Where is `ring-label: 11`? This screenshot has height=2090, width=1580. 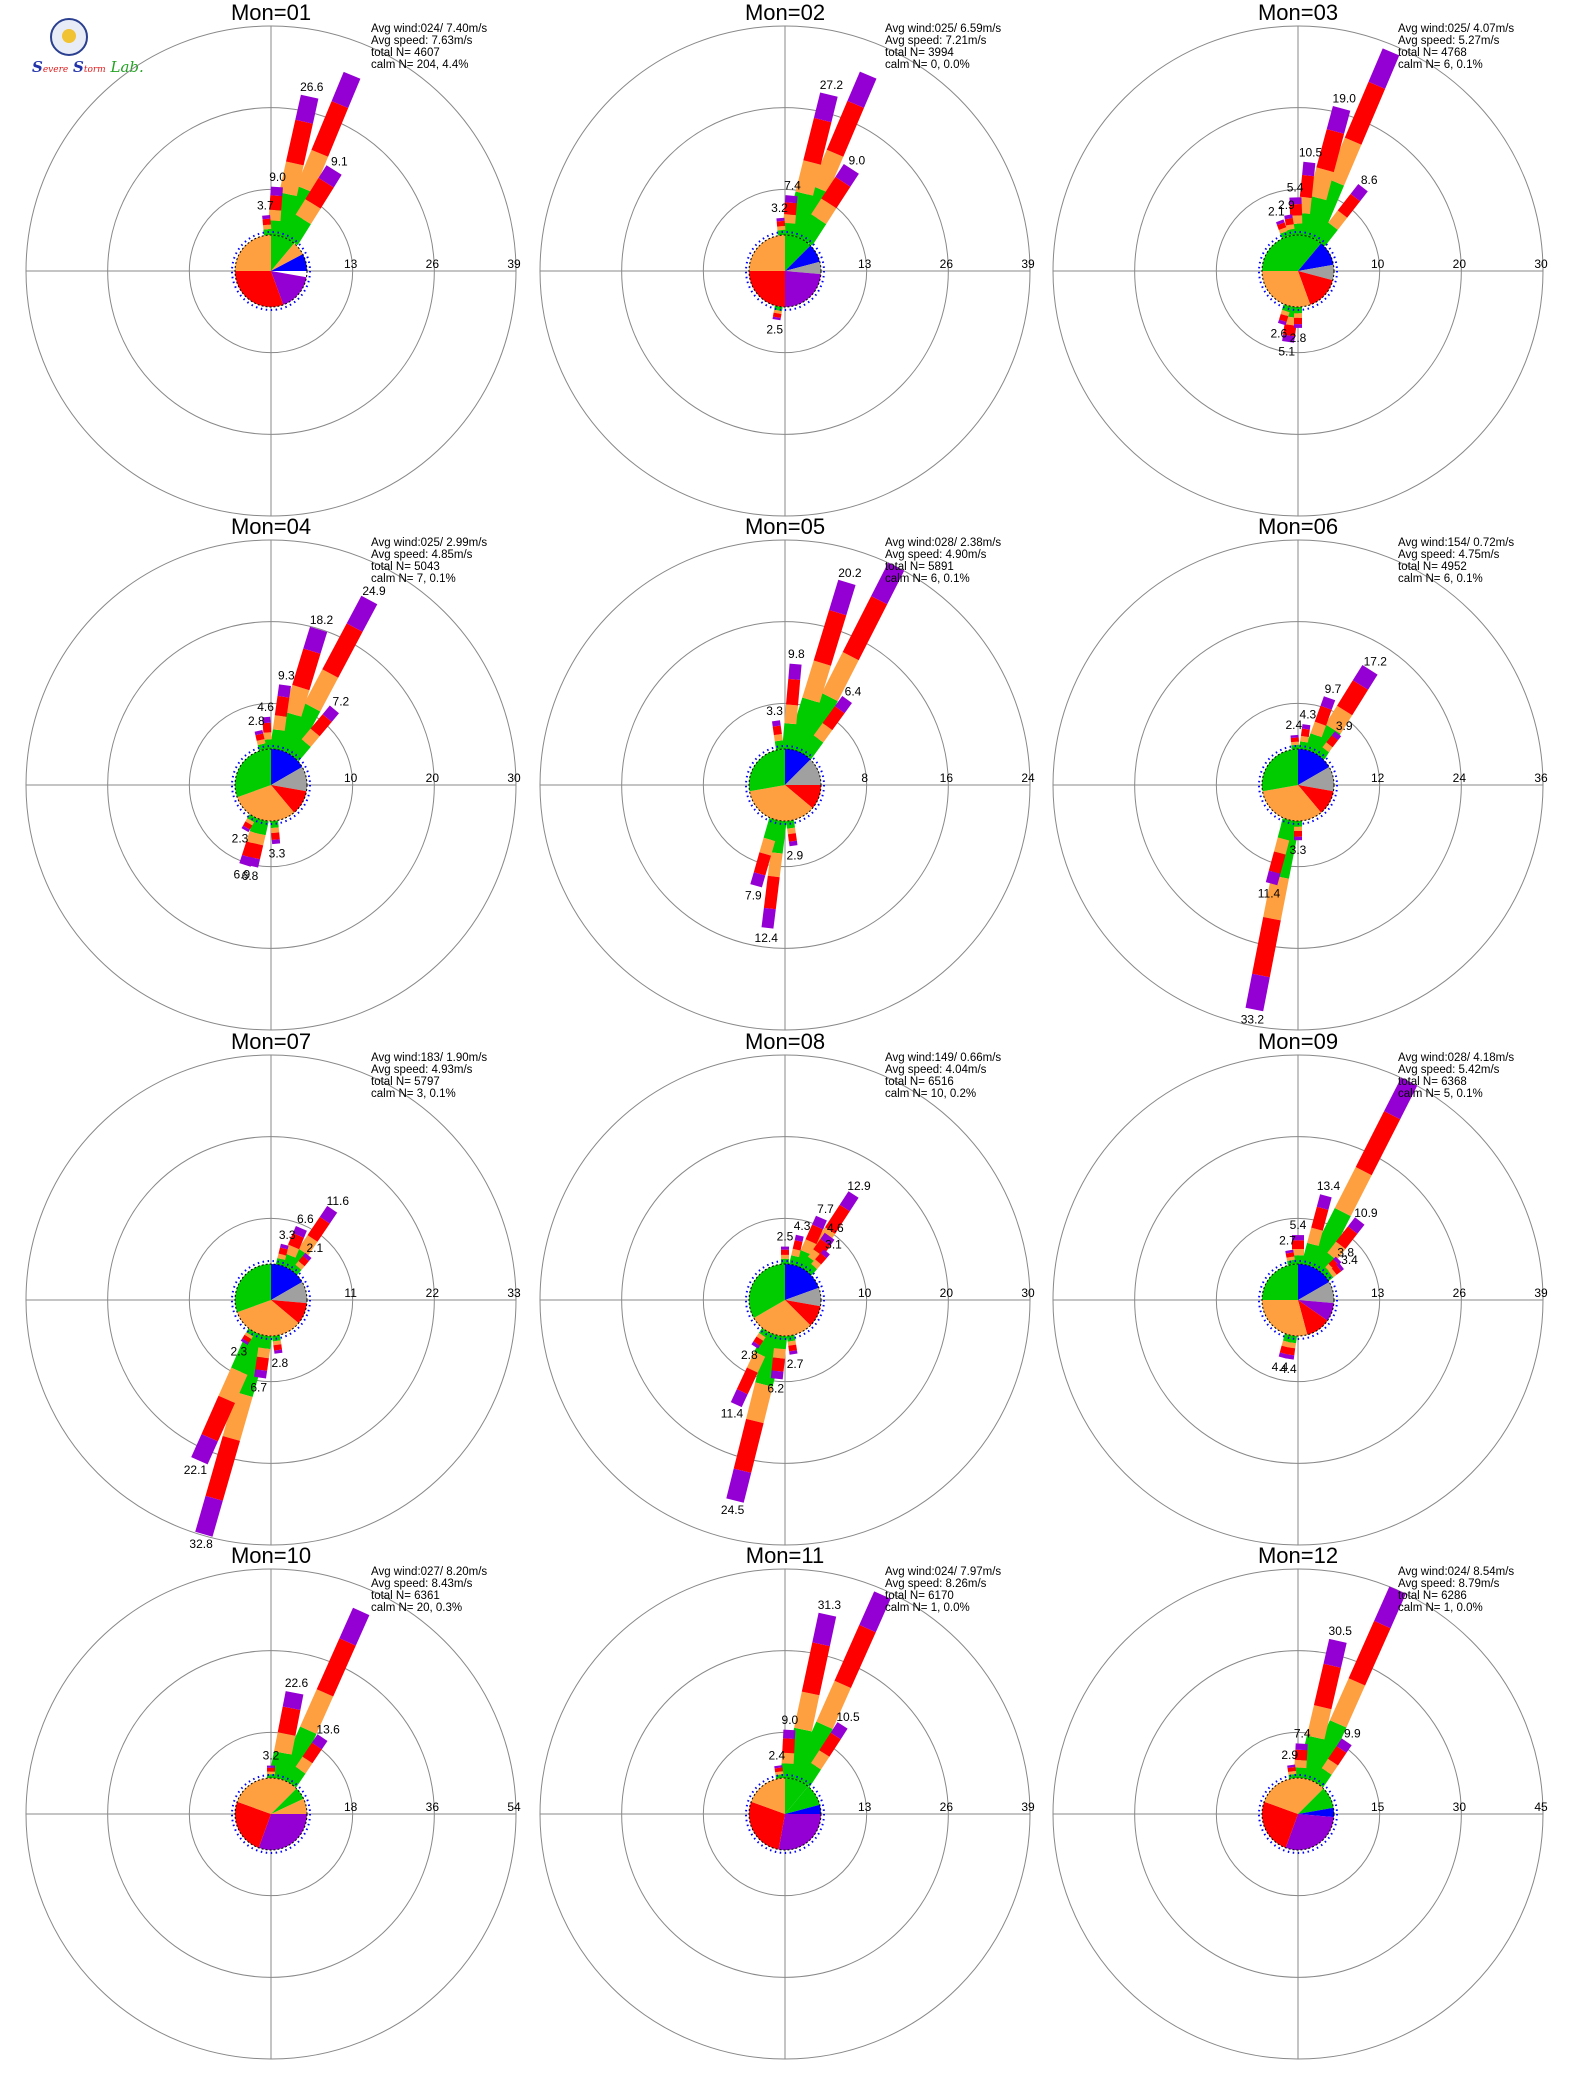
ring-label: 11 is located at coordinates (350, 1293).